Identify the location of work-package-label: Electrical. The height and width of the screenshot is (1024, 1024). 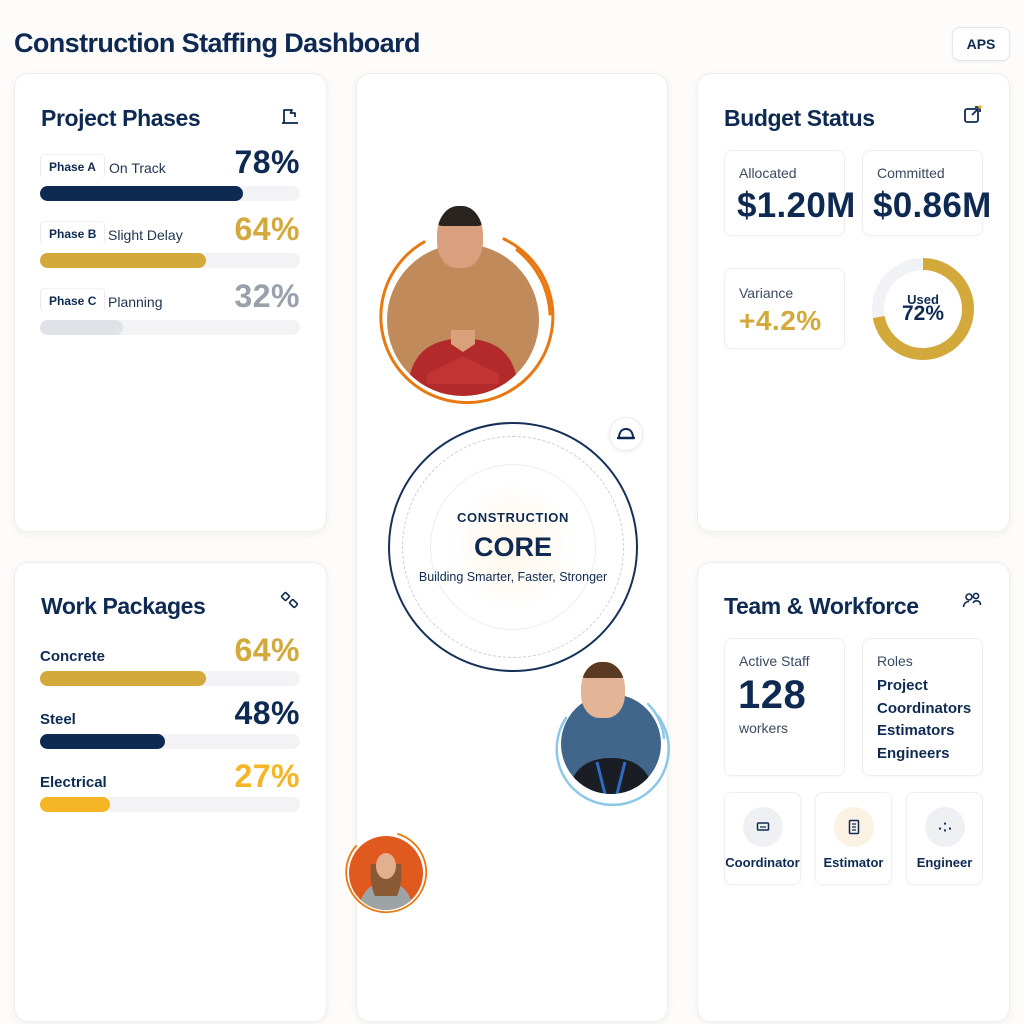
(73, 782).